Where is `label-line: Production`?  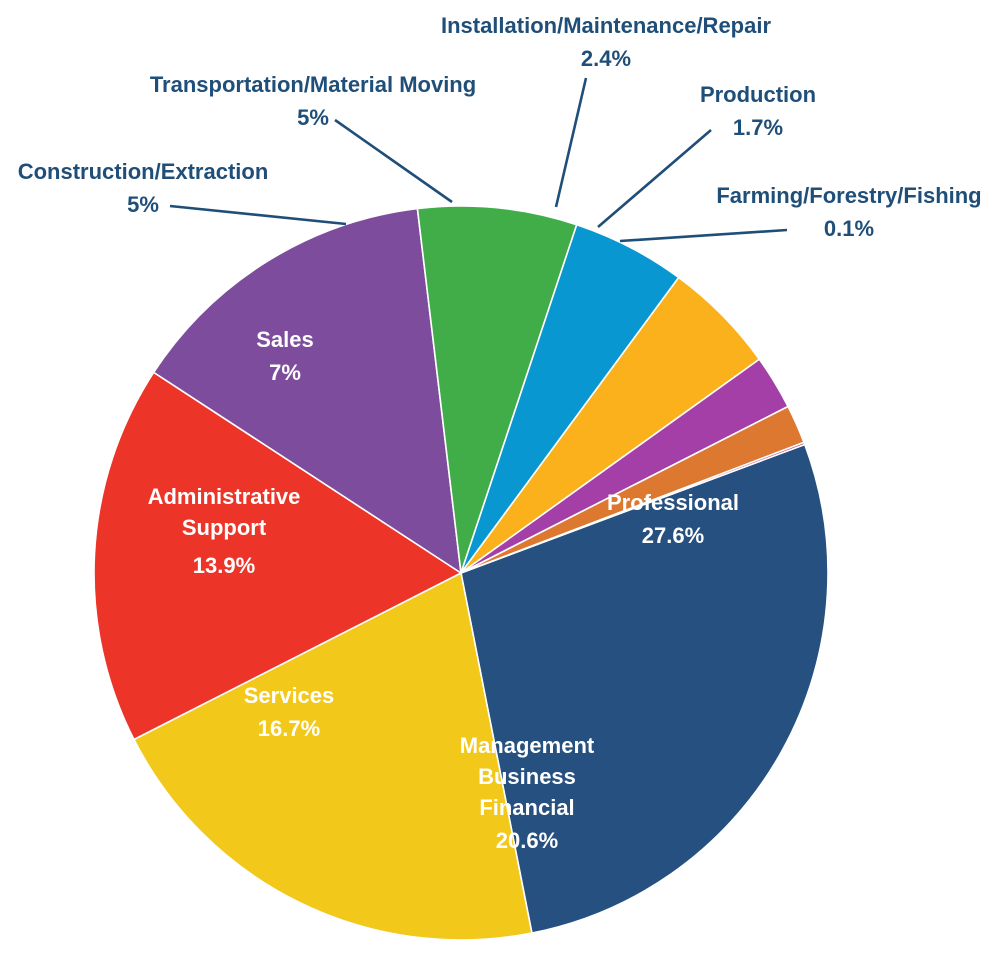 label-line: Production is located at coordinates (758, 94).